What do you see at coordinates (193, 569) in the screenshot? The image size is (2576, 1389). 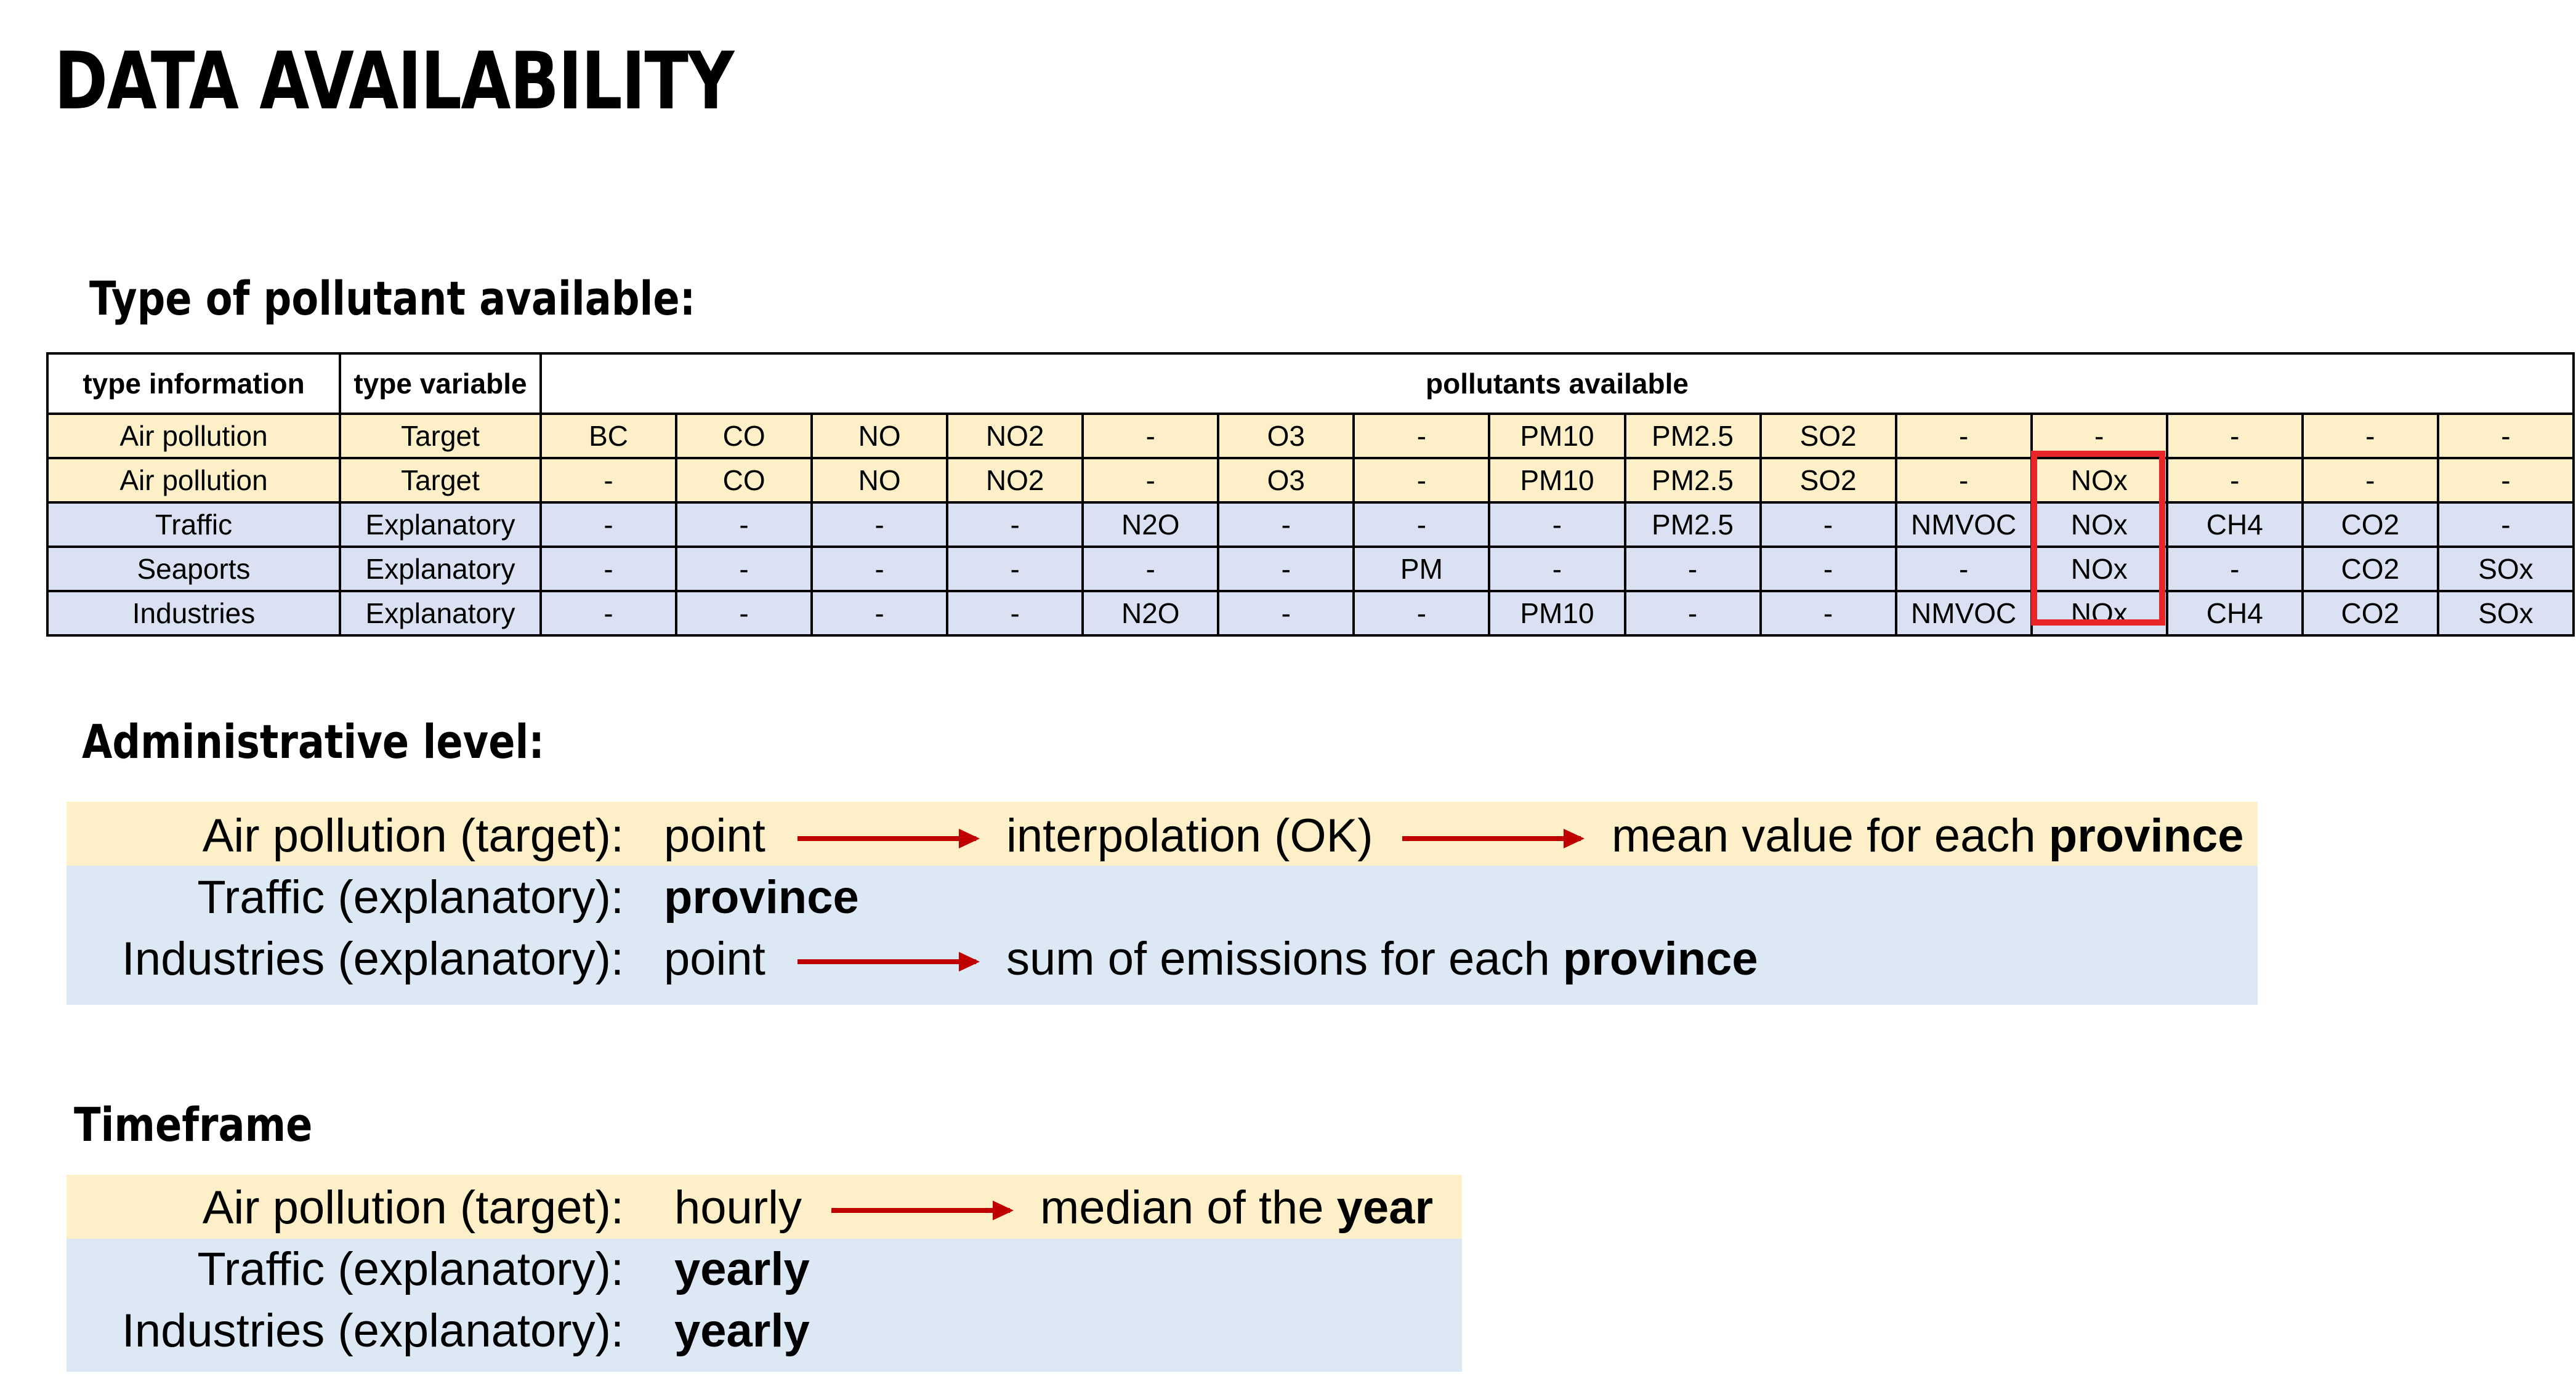 I see `cell-type-information: Seaports` at bounding box center [193, 569].